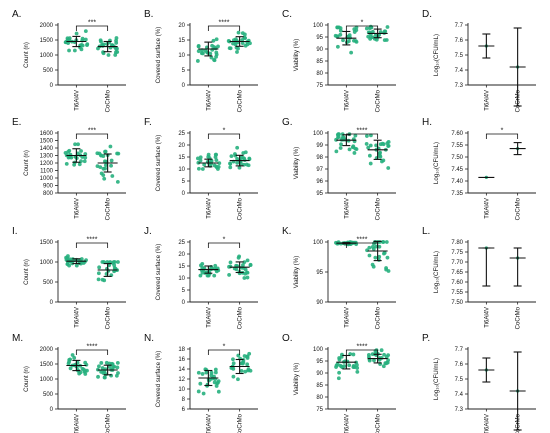 Image resolution: width=550 pixels, height=433 pixels. What do you see at coordinates (457, 303) in the screenshot?
I see `y-tick-label: 7.50` at bounding box center [457, 303].